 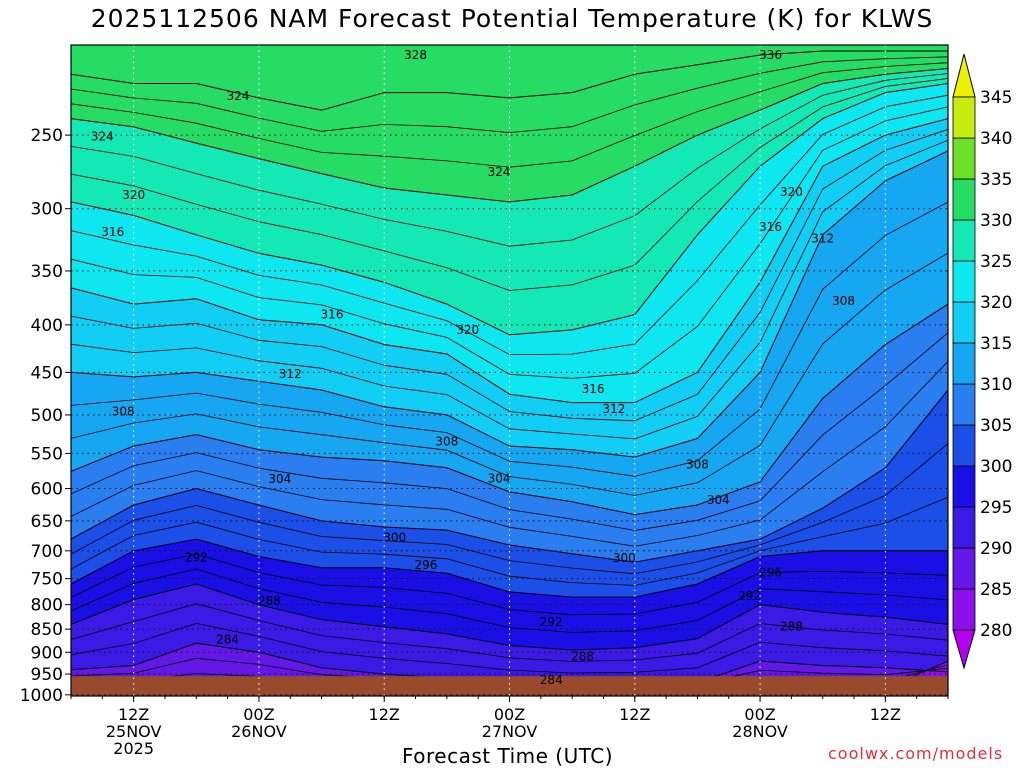 I want to click on y-tick-label: 650, so click(x=47, y=522).